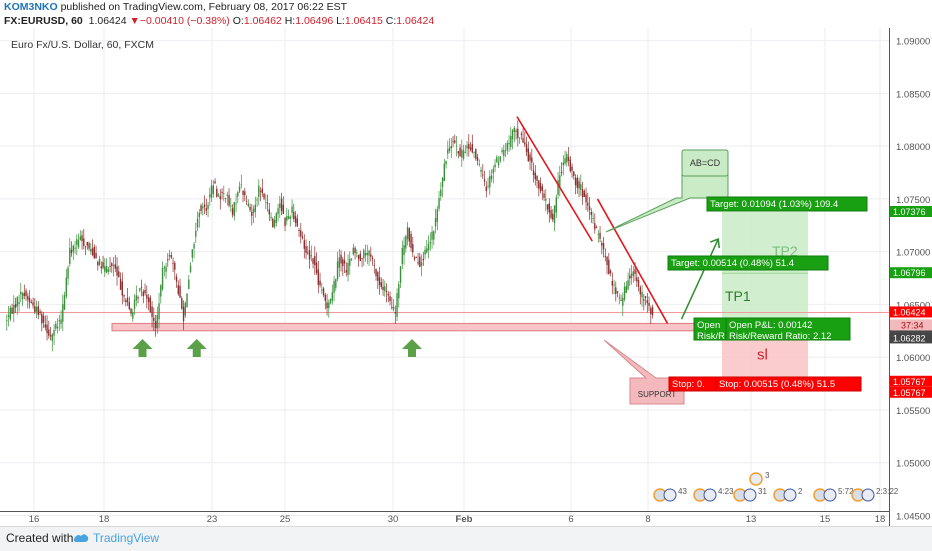 The width and height of the screenshot is (932, 551). What do you see at coordinates (708, 325) in the screenshot?
I see `open-short-box-text: Open` at bounding box center [708, 325].